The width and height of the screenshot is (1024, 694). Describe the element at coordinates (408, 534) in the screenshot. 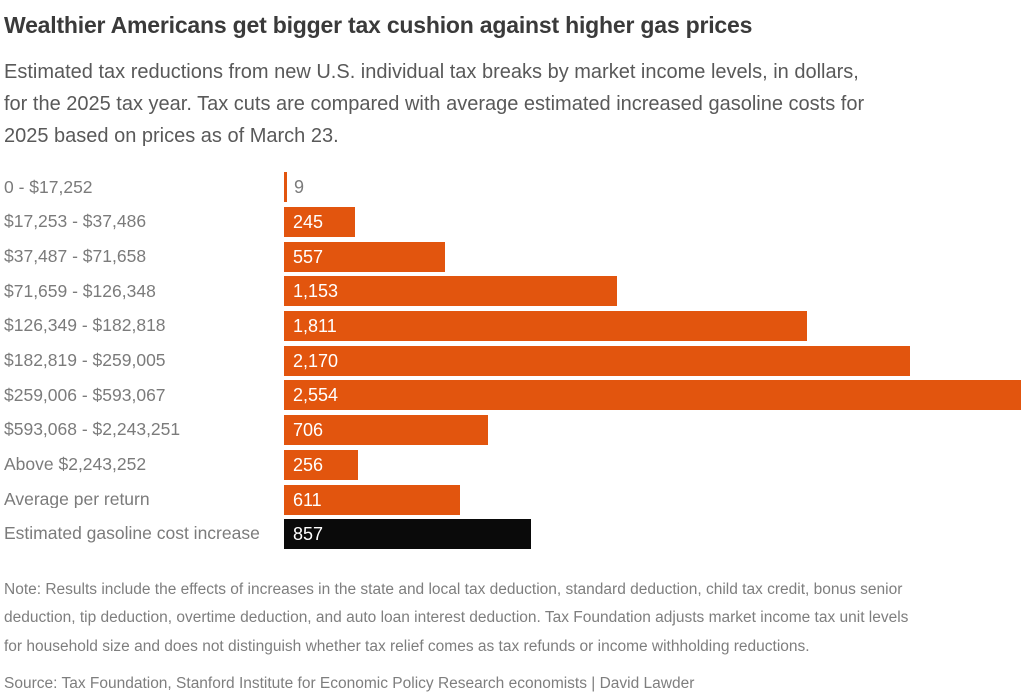

I see `bar: 857` at that location.